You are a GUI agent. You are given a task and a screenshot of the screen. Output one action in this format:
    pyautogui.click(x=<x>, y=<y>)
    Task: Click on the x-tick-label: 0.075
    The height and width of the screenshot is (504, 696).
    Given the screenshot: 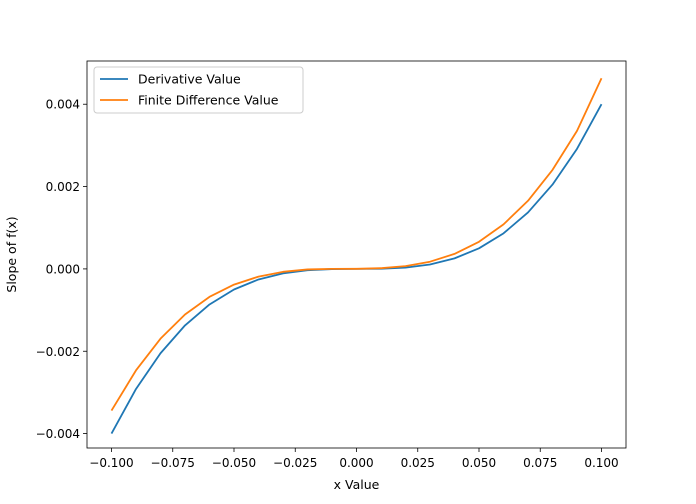 What is the action you would take?
    pyautogui.click(x=540, y=463)
    